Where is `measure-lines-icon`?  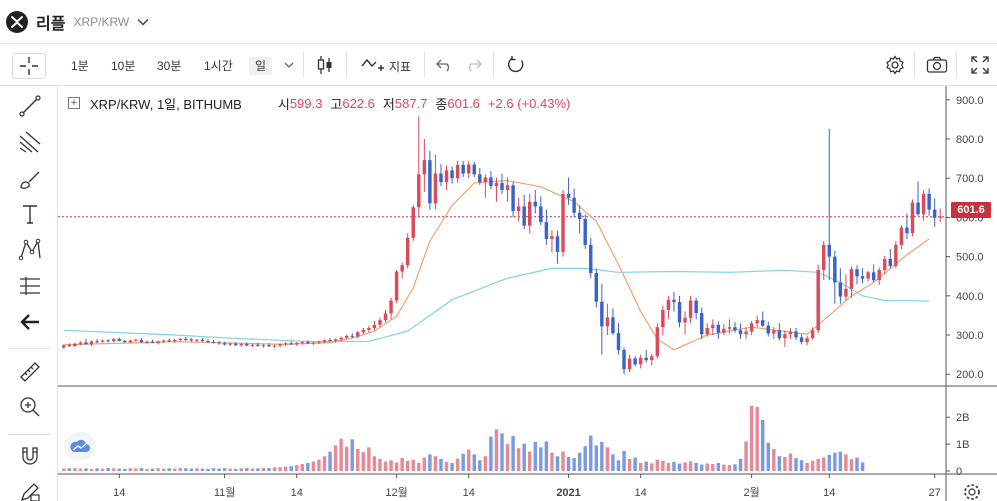
measure-lines-icon is located at coordinates (30, 286).